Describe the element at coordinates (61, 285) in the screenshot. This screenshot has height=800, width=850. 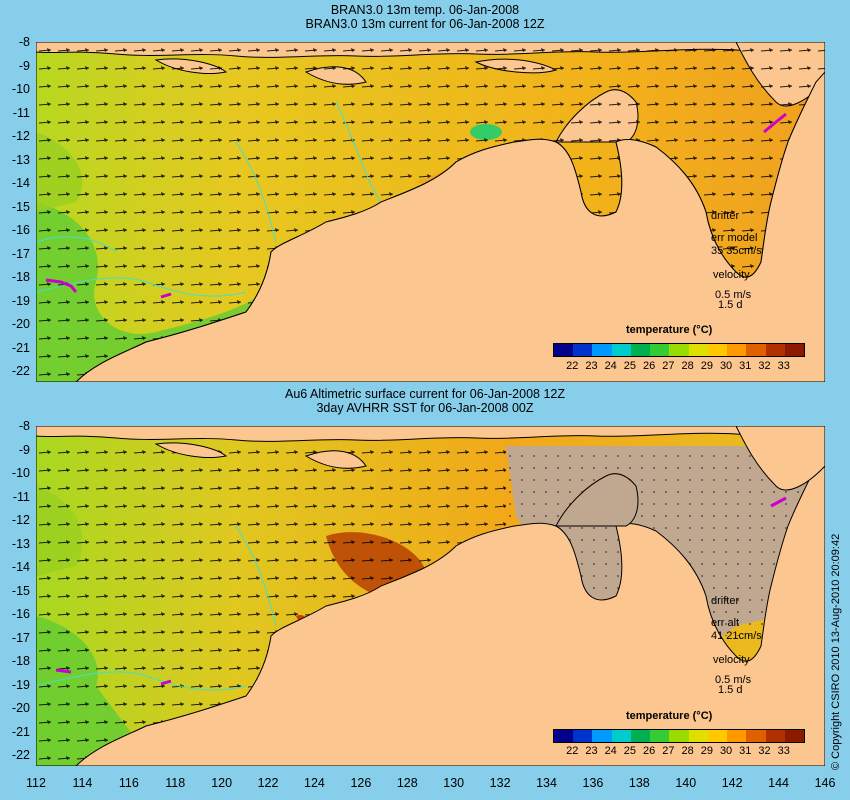
I see `drifter-track` at that location.